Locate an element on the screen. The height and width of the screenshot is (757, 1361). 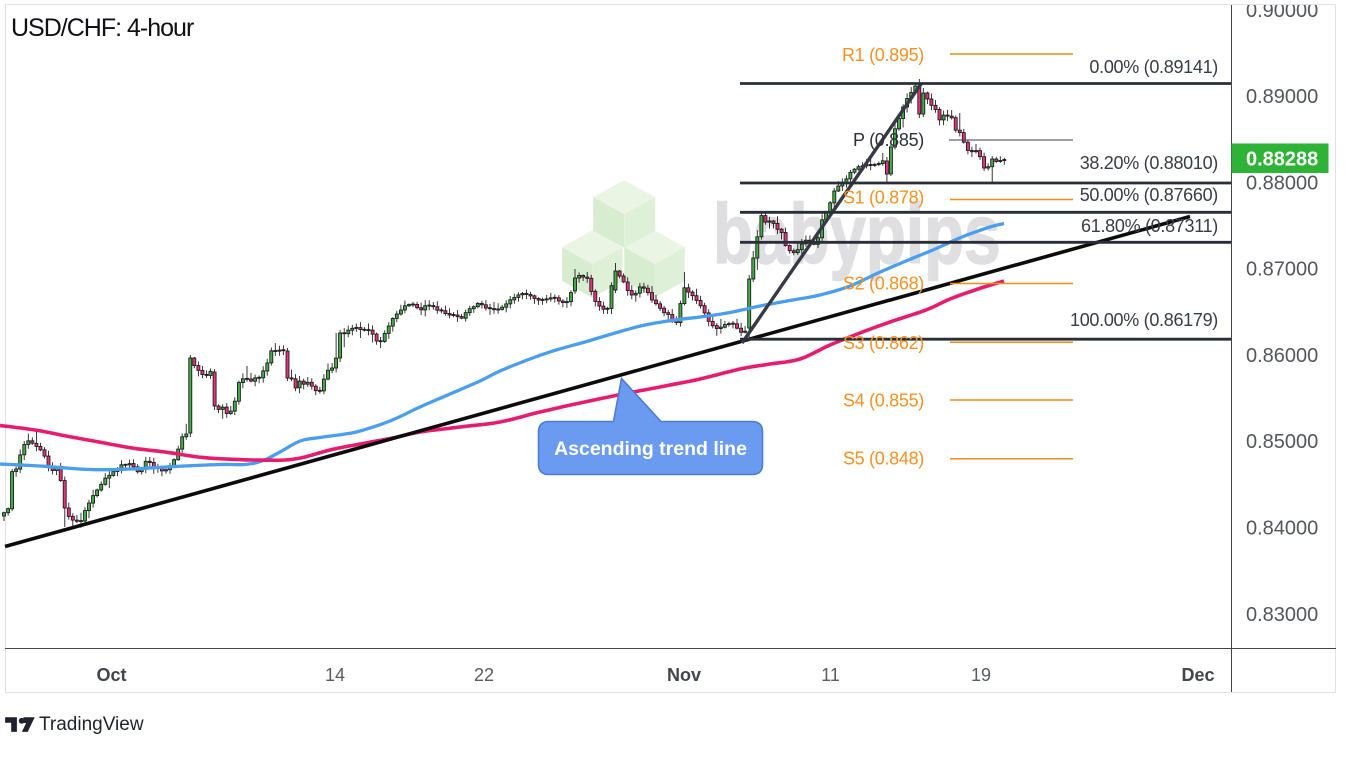
svg-text: TradingView is located at coordinates (91, 724).